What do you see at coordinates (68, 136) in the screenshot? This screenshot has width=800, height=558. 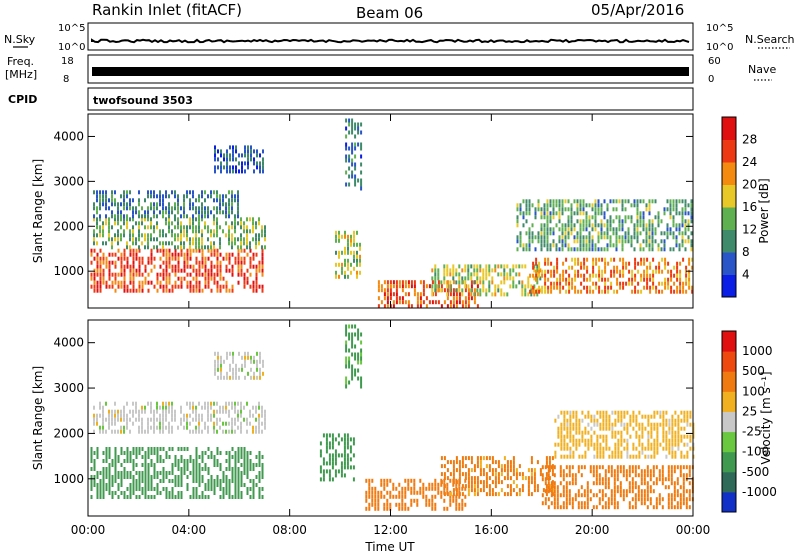 I see `power-ytick-label-3: 4000` at bounding box center [68, 136].